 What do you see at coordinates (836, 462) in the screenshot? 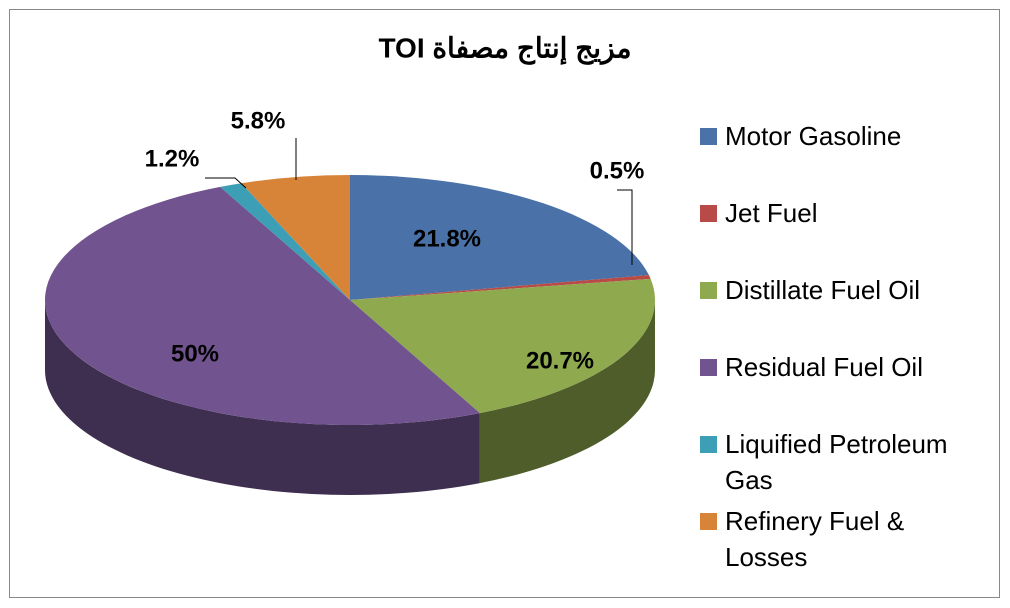
I see `legend-label: Liquified Petroleum Gas` at bounding box center [836, 462].